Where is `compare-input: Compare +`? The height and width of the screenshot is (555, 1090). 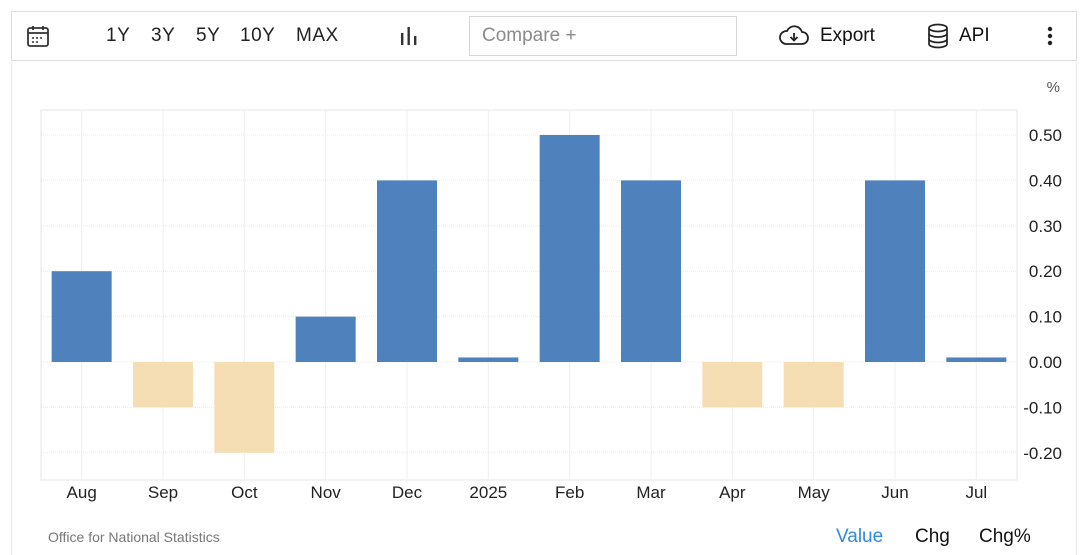 compare-input: Compare + is located at coordinates (603, 36).